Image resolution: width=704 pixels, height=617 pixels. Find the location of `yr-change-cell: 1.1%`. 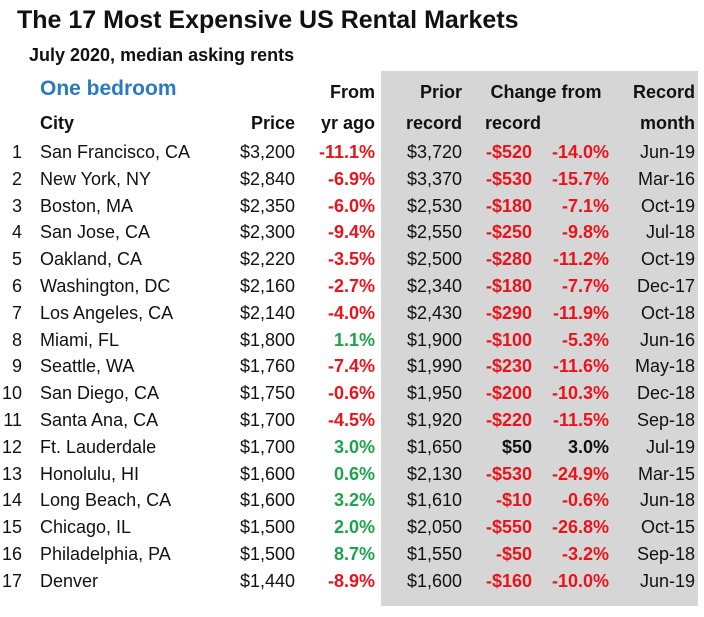

yr-change-cell: 1.1% is located at coordinates (354, 339).